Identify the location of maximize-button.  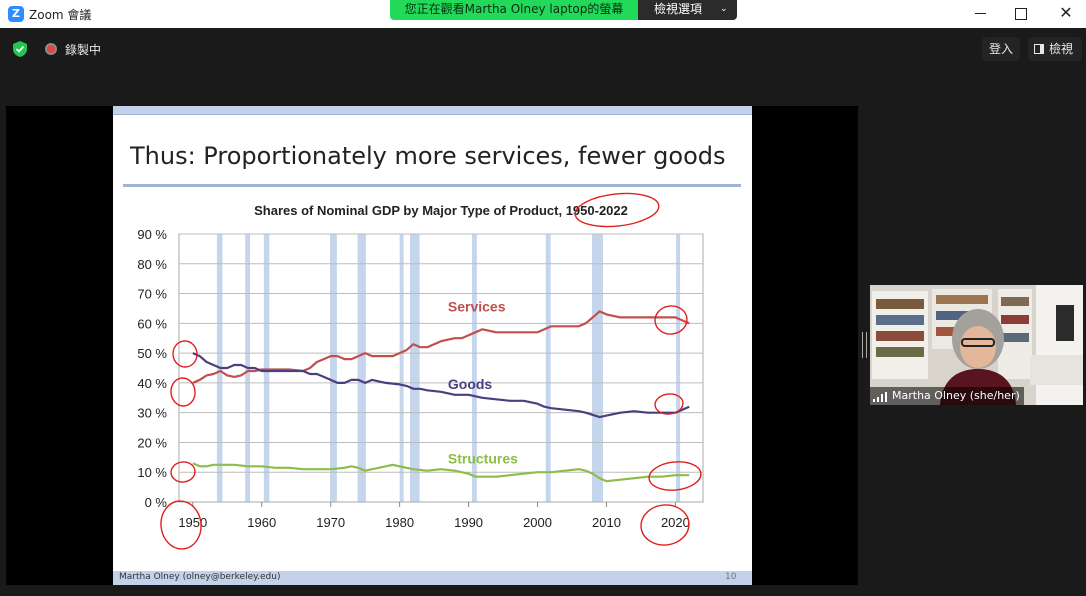
(1020, 14).